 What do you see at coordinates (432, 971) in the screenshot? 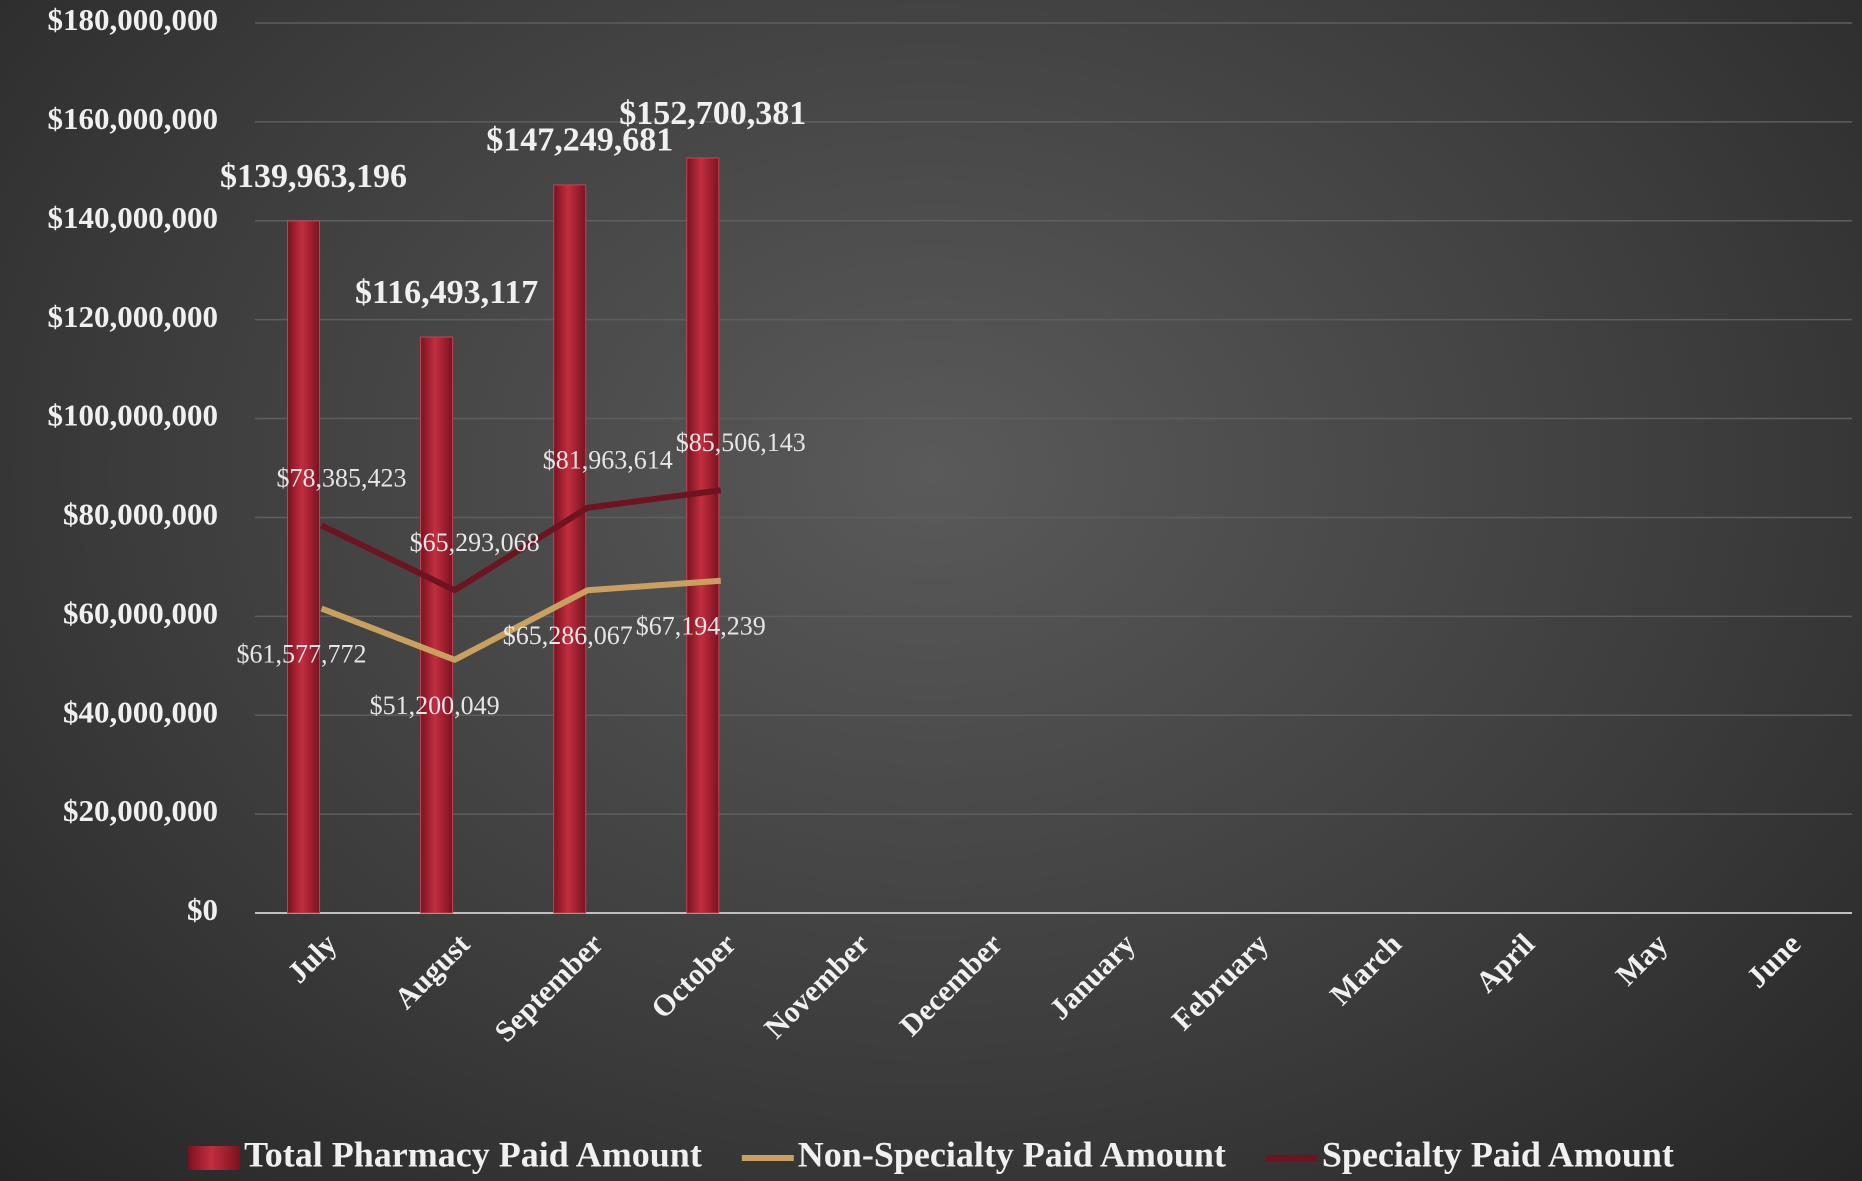
I see `x-tick-label: August` at bounding box center [432, 971].